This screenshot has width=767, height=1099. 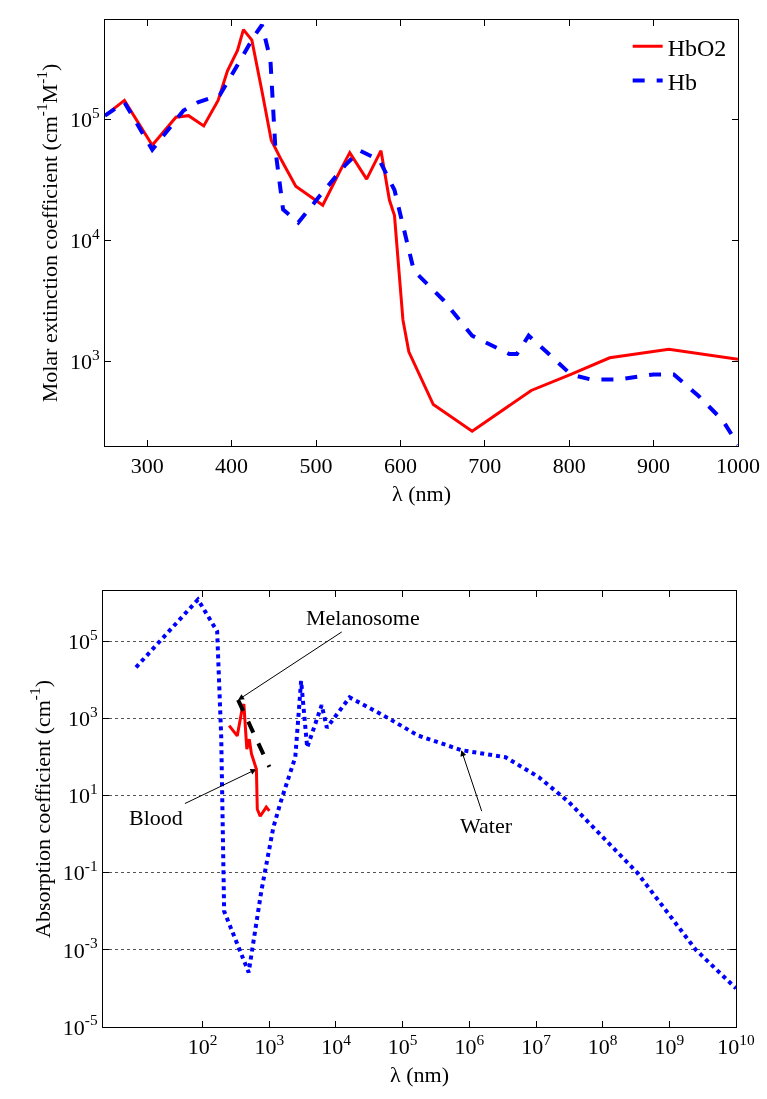 I want to click on x-tick-label: 300, so click(x=147, y=466).